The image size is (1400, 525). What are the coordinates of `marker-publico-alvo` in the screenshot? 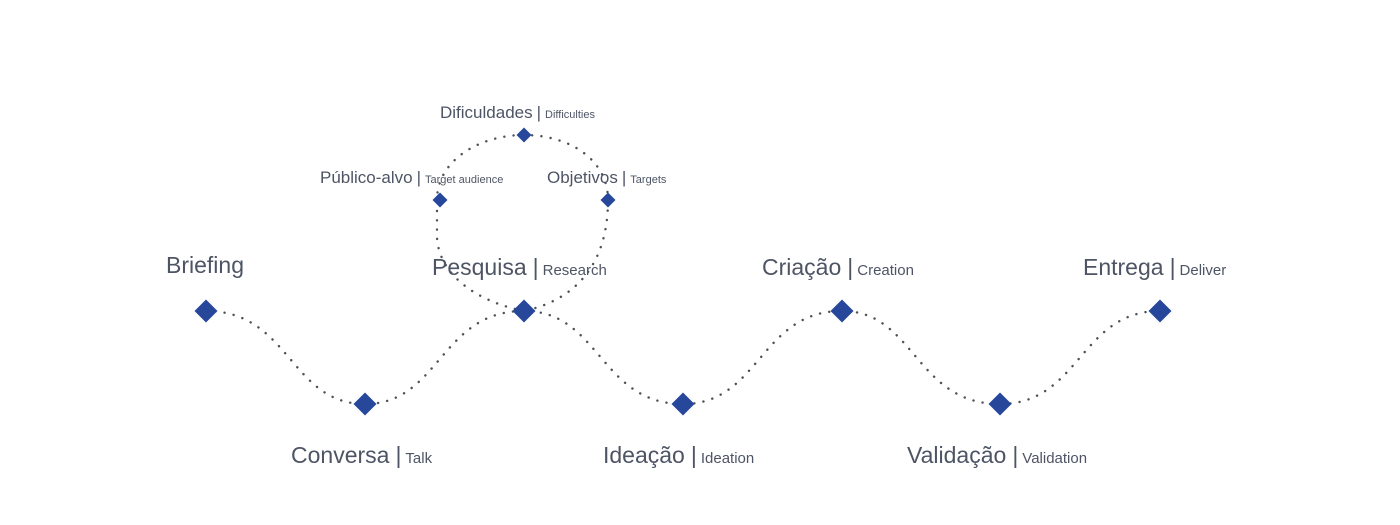 It's located at (440, 200).